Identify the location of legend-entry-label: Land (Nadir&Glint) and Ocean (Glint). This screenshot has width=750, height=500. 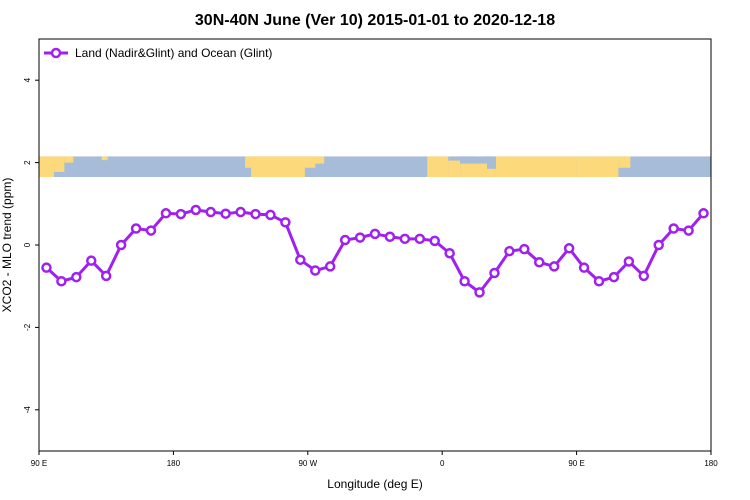
(173, 53).